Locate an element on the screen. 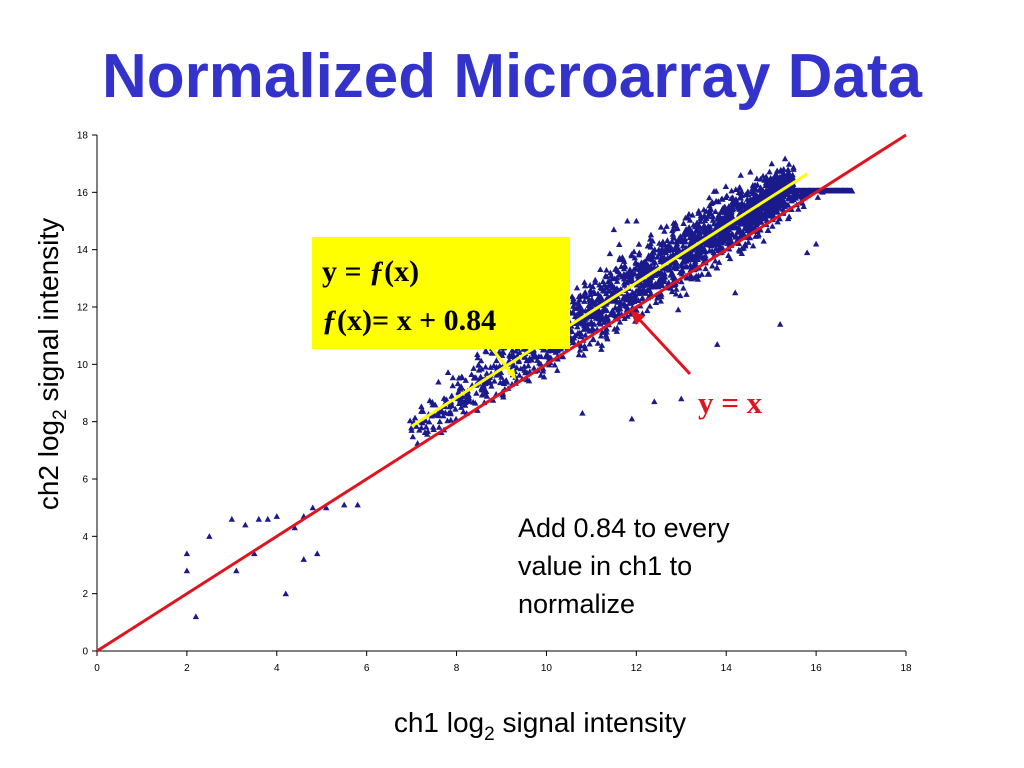 This screenshot has width=1024, height=768. x-tick-label: 8 is located at coordinates (457, 668).